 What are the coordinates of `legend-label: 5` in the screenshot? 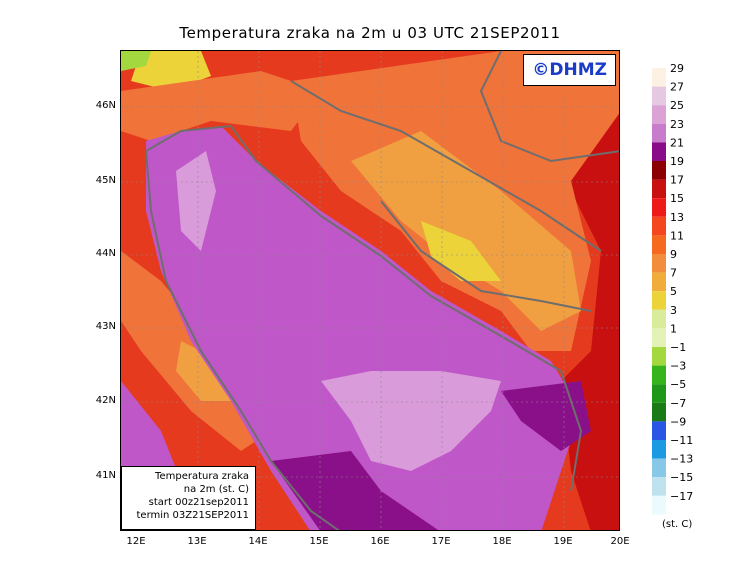 It's located at (673, 291).